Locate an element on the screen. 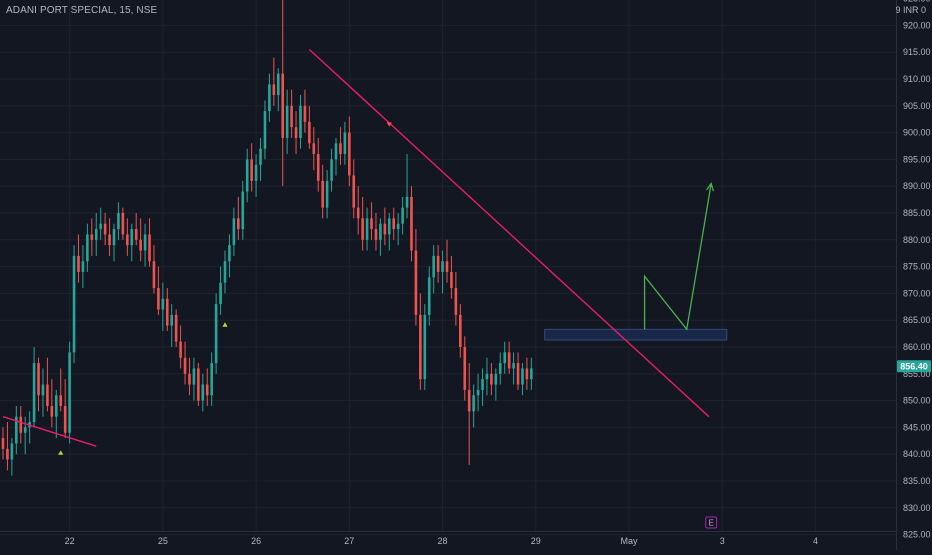 Image resolution: width=932 pixels, height=555 pixels. price-tick-label: 925.00 is located at coordinates (917, 2).